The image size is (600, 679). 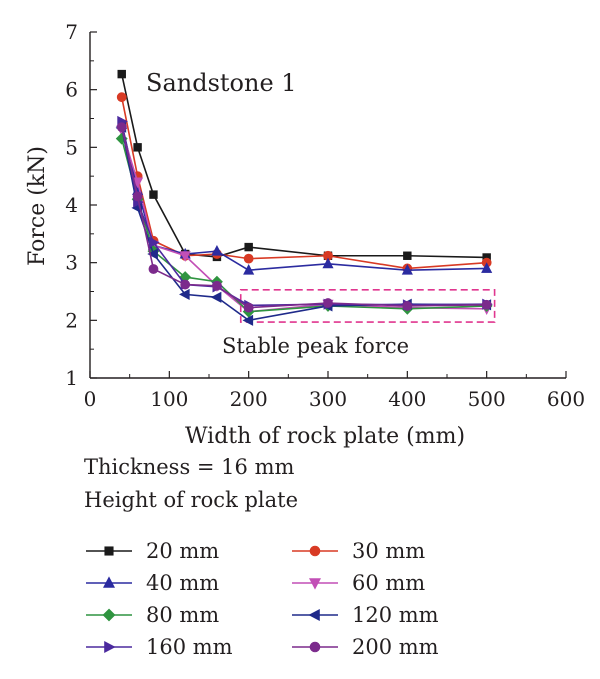 I want to click on legend-label: 40 mm, so click(x=183, y=583).